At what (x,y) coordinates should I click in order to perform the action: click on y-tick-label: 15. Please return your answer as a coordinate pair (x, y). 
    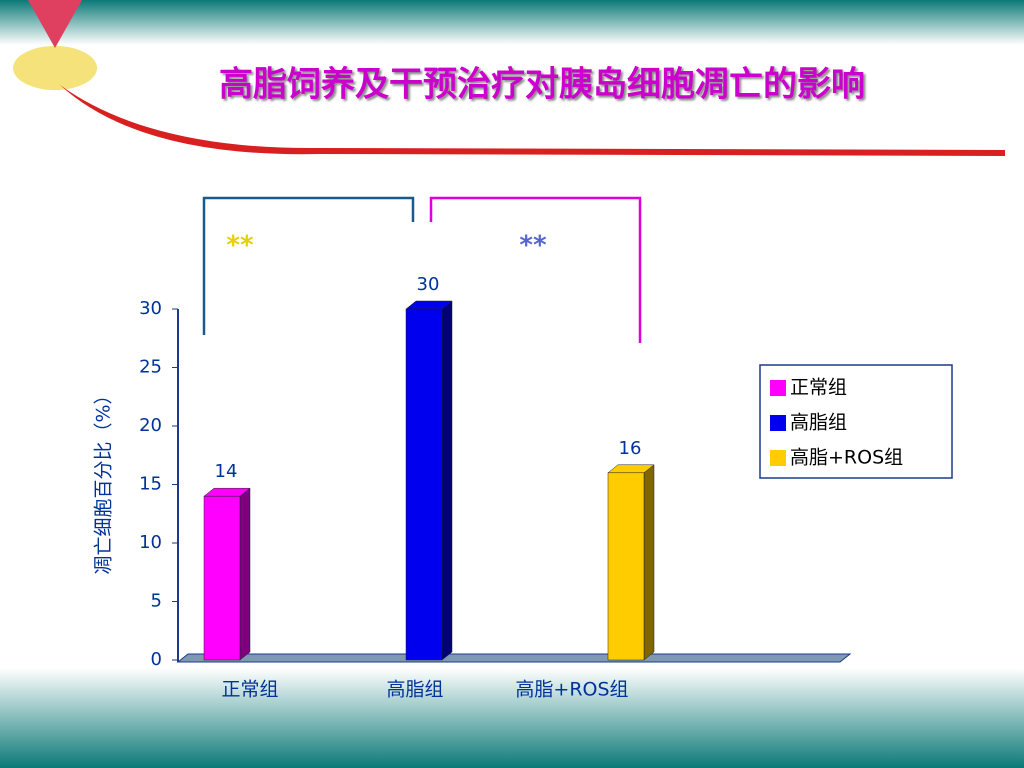
    Looking at the image, I should click on (150, 484).